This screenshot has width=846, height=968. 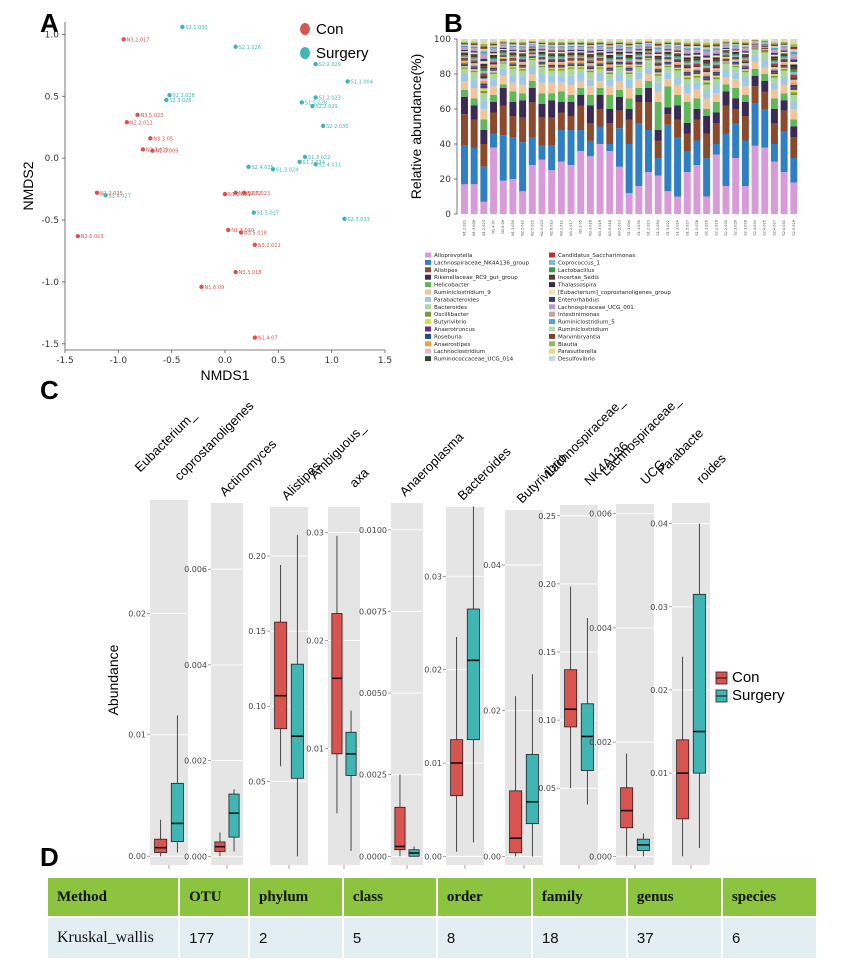 I want to click on y-tick-label: 0.10, so click(x=547, y=720).